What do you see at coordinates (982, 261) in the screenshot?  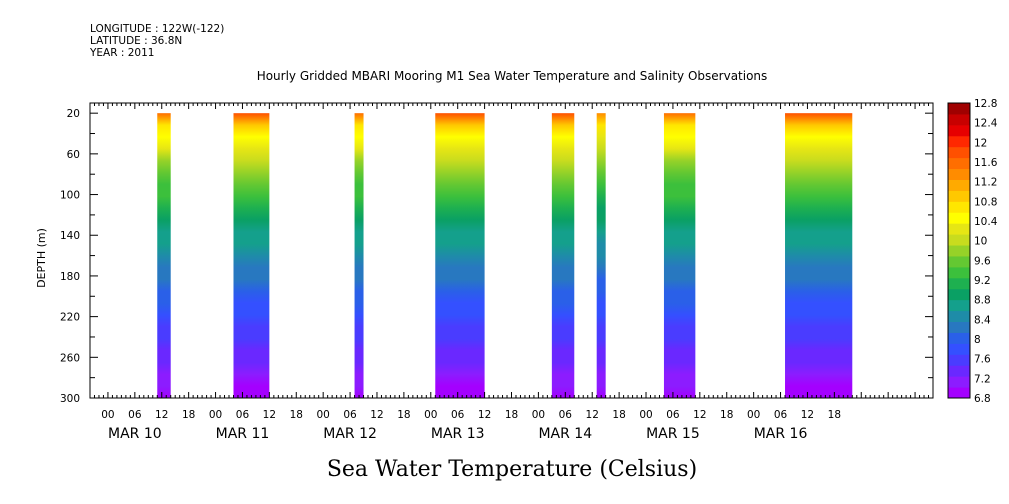 I see `colorbar-label: 9.6` at bounding box center [982, 261].